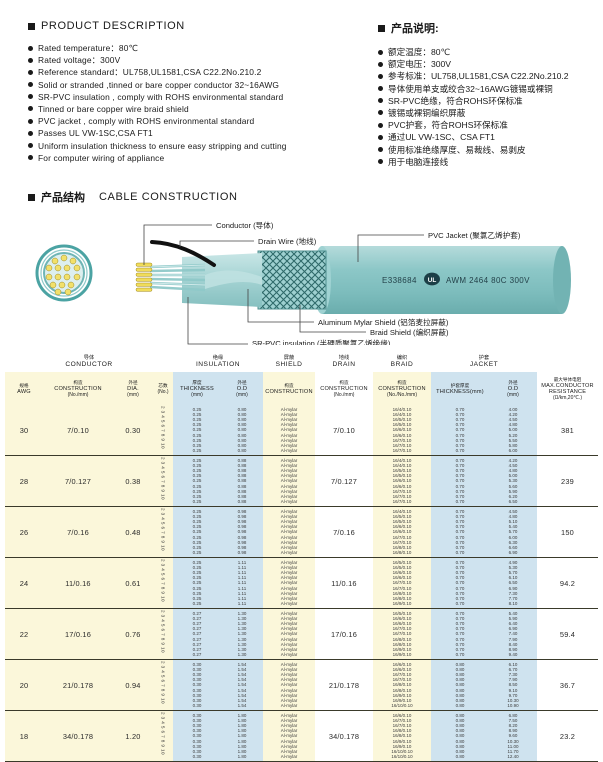  Describe the element at coordinates (478, 76) in the screenshot. I see `bullet-text: 参考标准：UL758,UL1581,CSA C22.2No.210.2` at that location.